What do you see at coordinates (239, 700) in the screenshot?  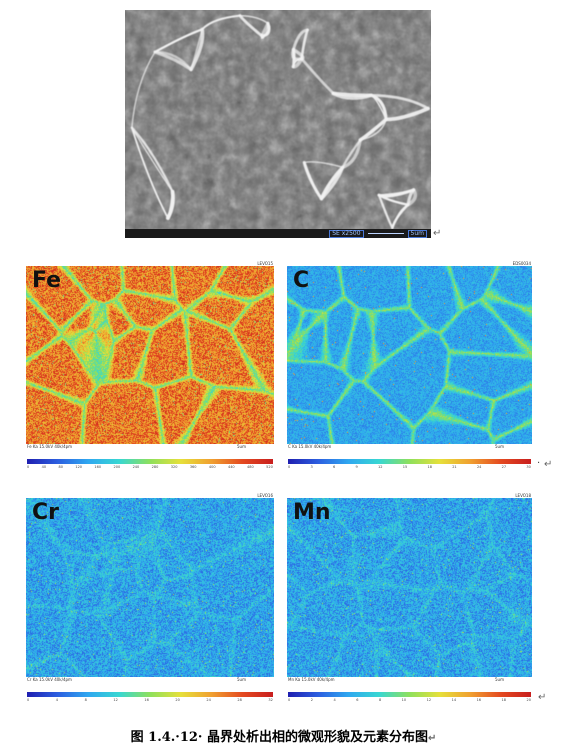 I see `colorbar-tick-label: 28` at bounding box center [239, 700].